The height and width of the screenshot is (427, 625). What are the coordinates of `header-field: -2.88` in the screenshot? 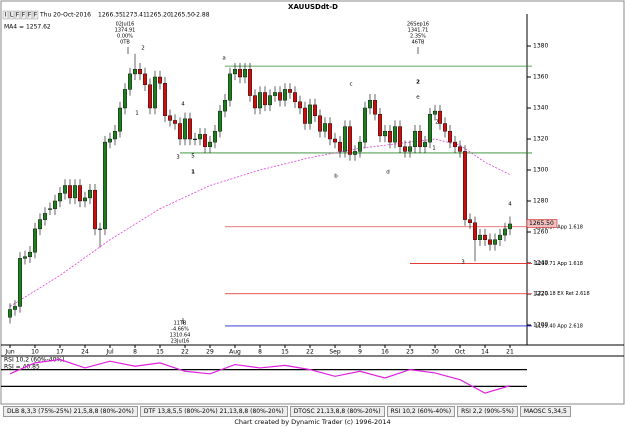 It's located at (202, 15).